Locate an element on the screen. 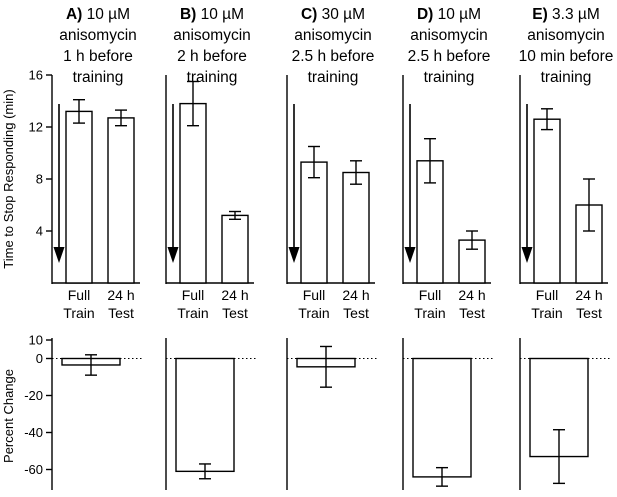 This screenshot has width=617, height=497. panel-e-x-tick-label: 24 h is located at coordinates (588, 295).